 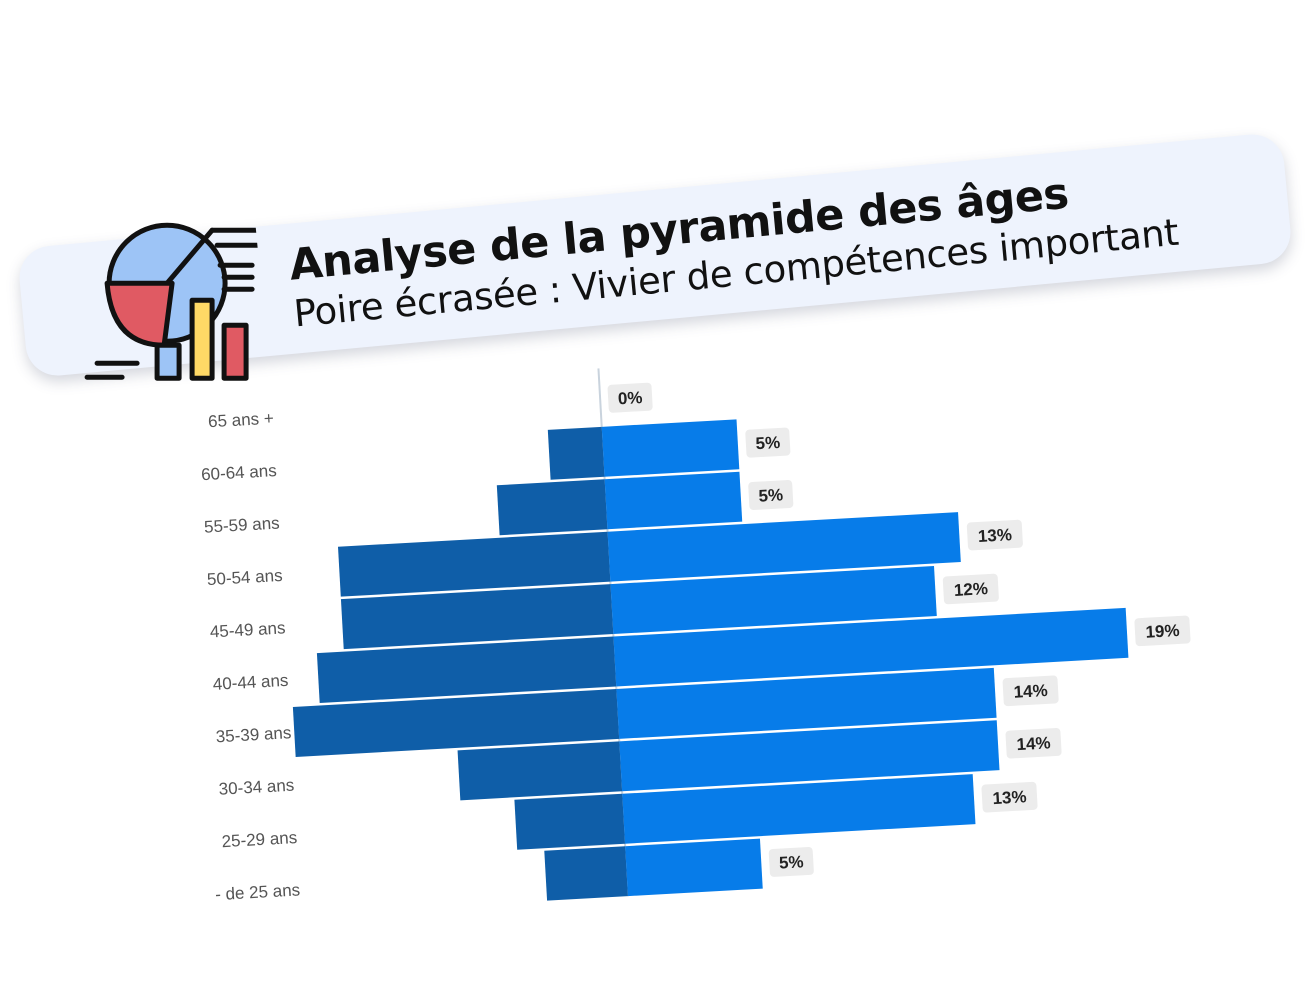 What do you see at coordinates (253, 734) in the screenshot?
I see `category-label: 35-39 ans` at bounding box center [253, 734].